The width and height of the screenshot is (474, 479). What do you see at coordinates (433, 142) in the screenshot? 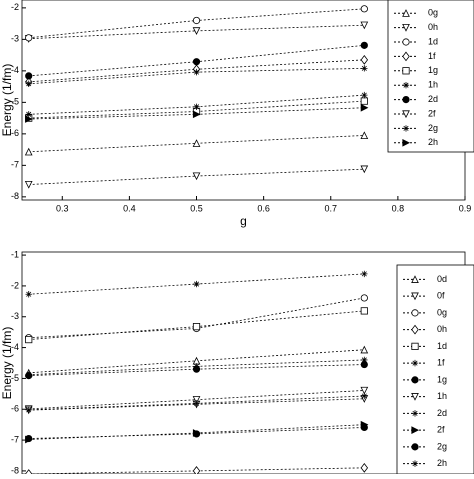
I see `legend-label: 2h` at bounding box center [433, 142].